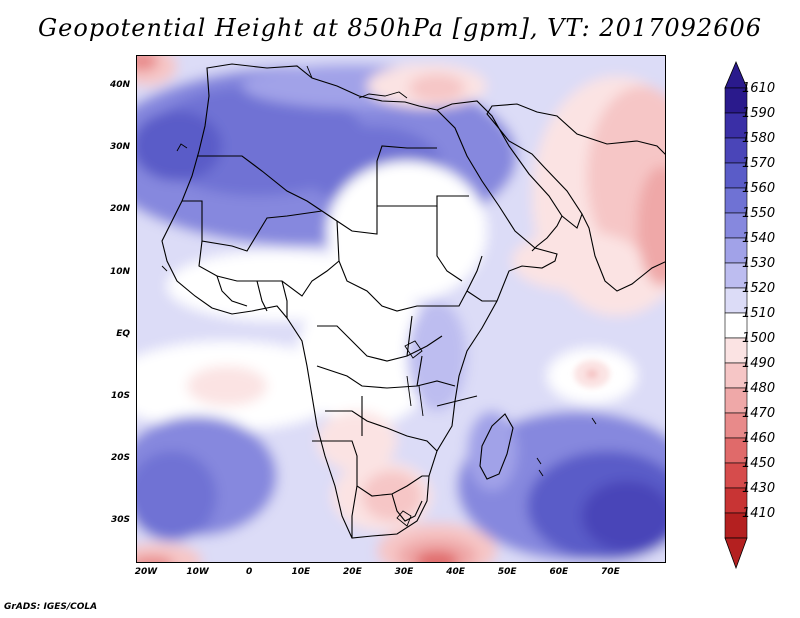 This screenshot has width=800, height=618. What do you see at coordinates (119, 209) in the screenshot?
I see `lat-tick-label: 20N` at bounding box center [119, 209].